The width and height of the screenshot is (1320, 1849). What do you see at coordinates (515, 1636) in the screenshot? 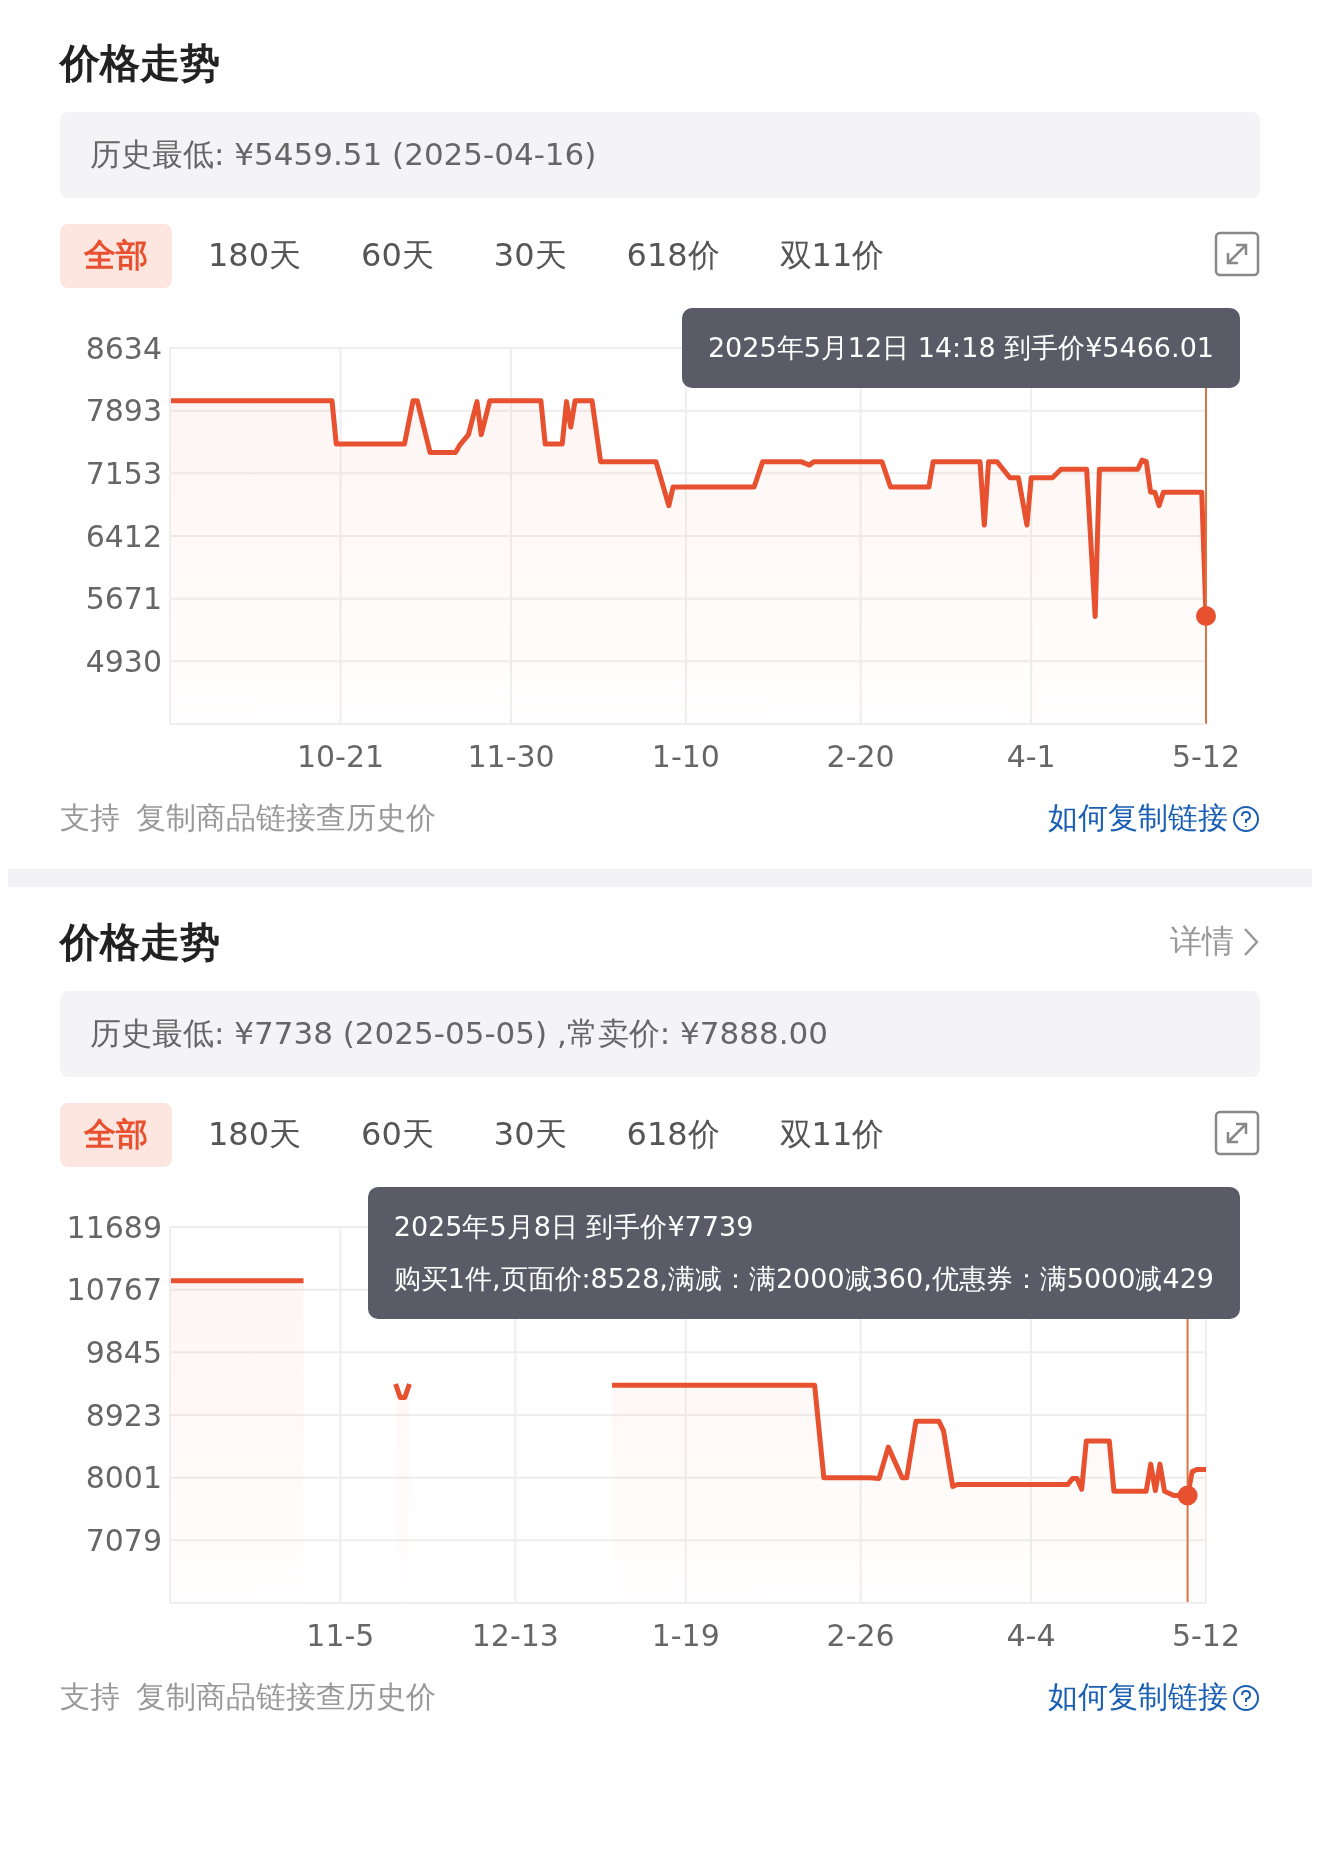
I see `x-tick-label: 12-13` at bounding box center [515, 1636].